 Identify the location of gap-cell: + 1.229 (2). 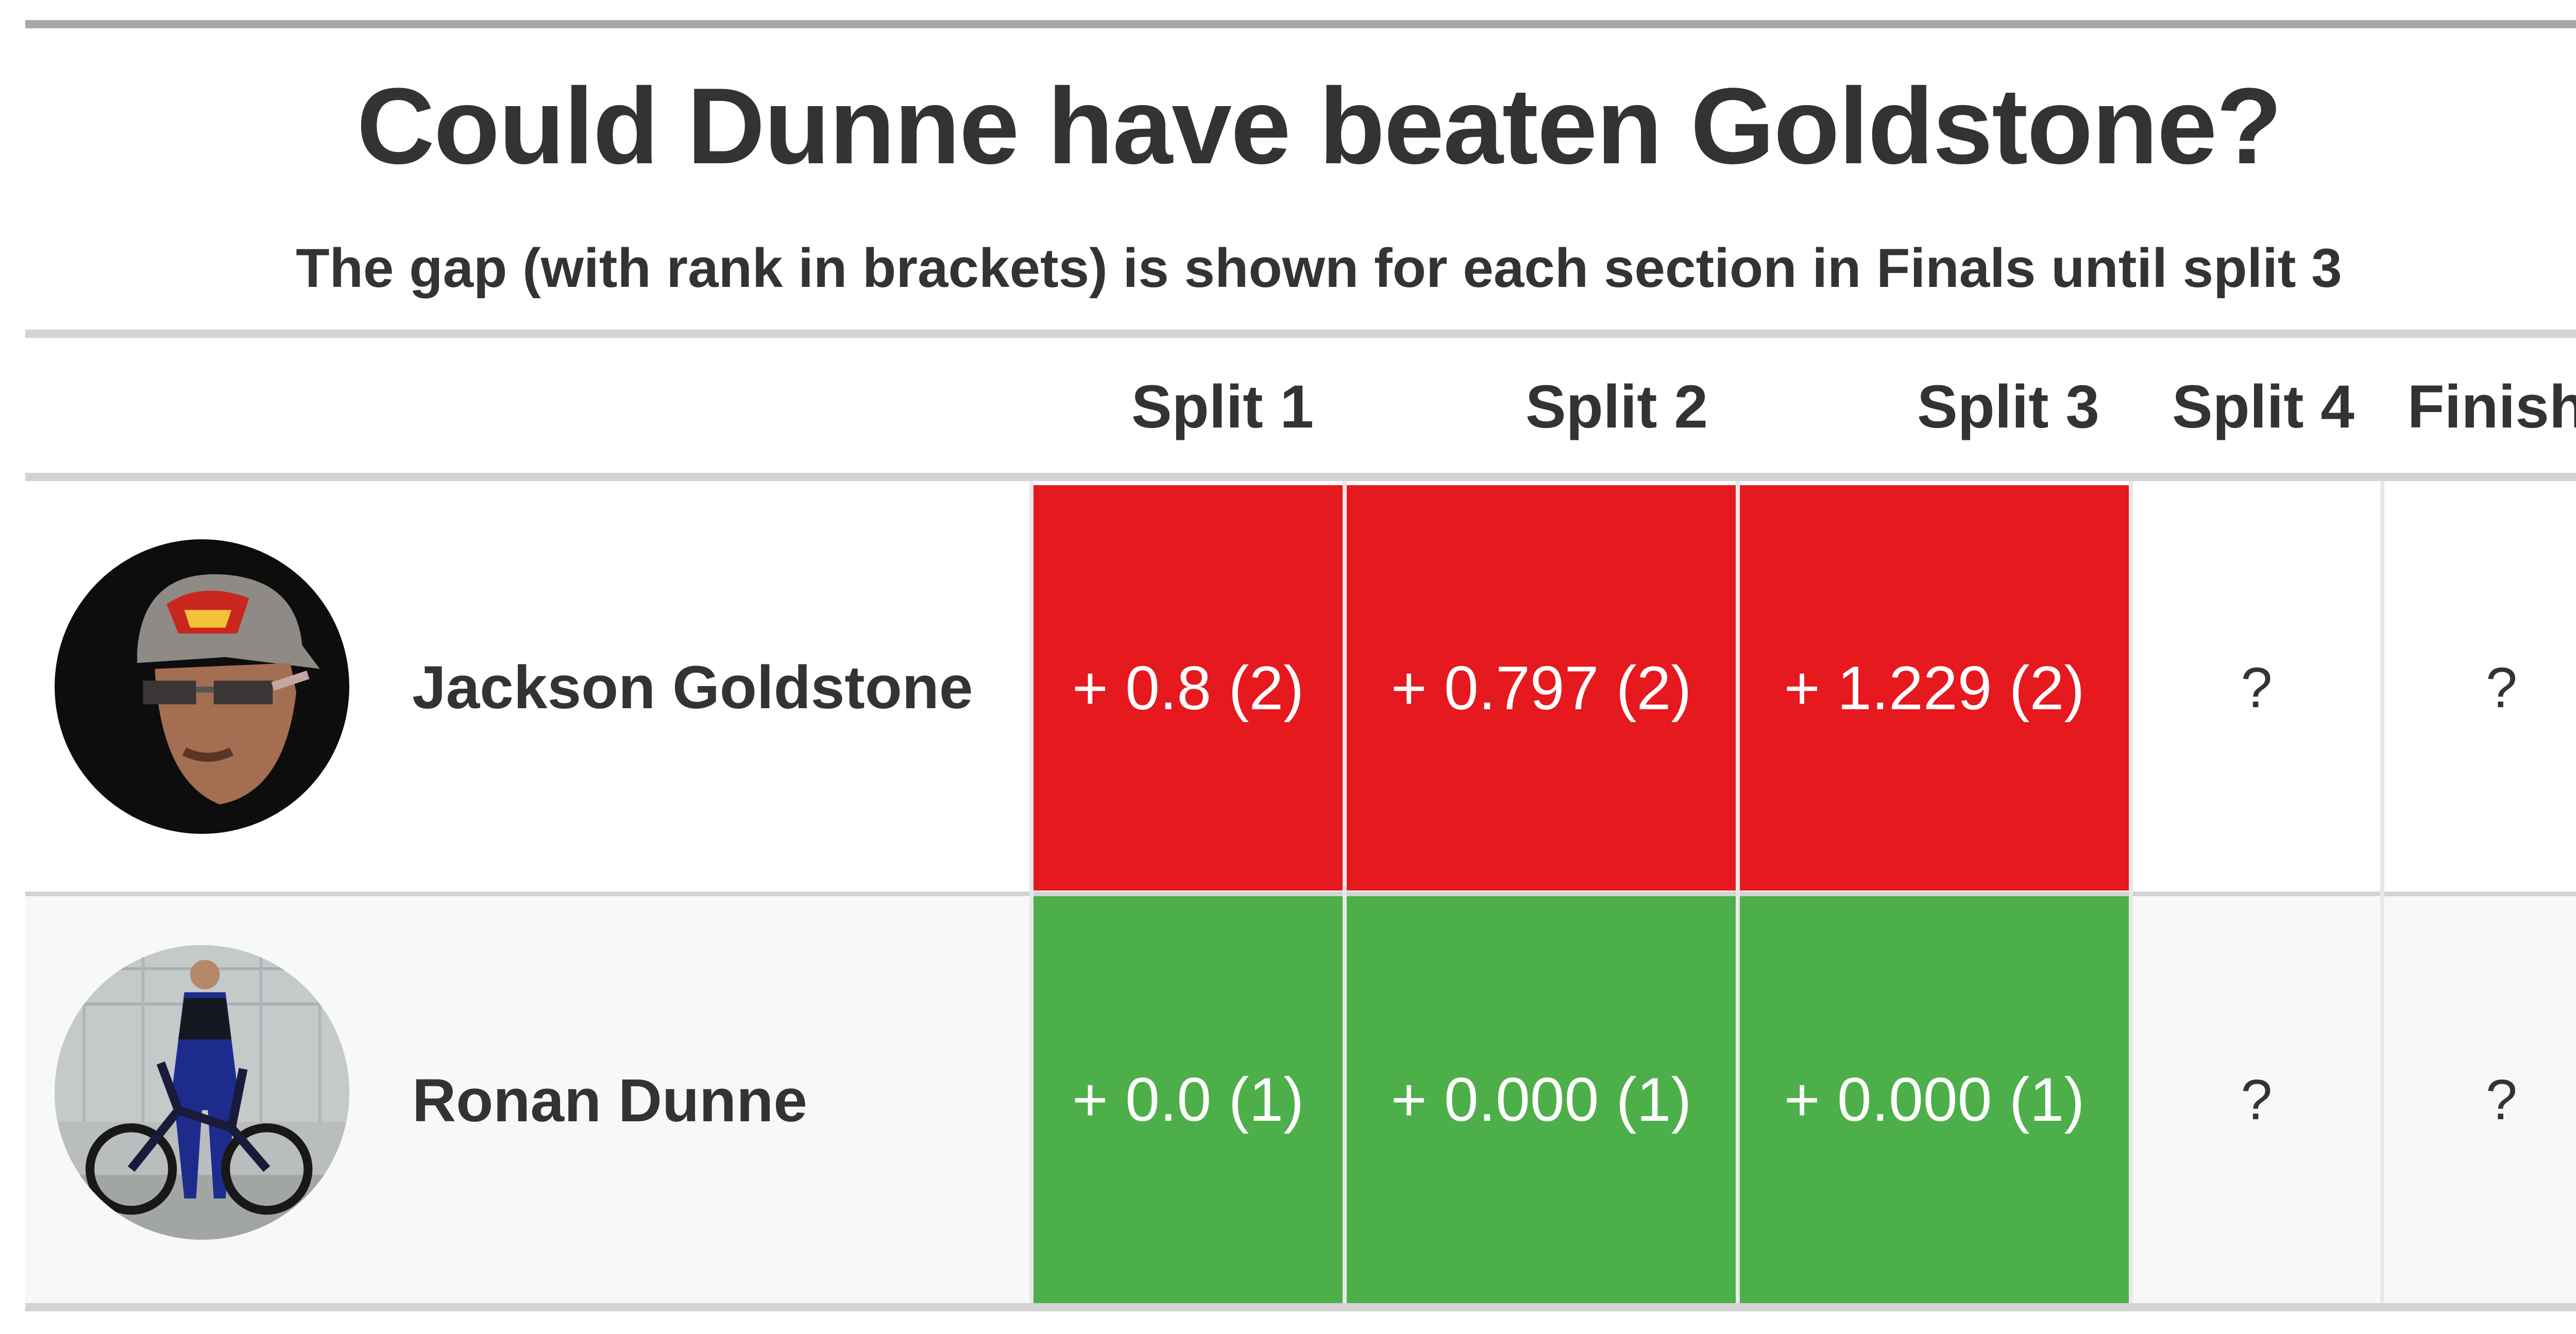
(1934, 688).